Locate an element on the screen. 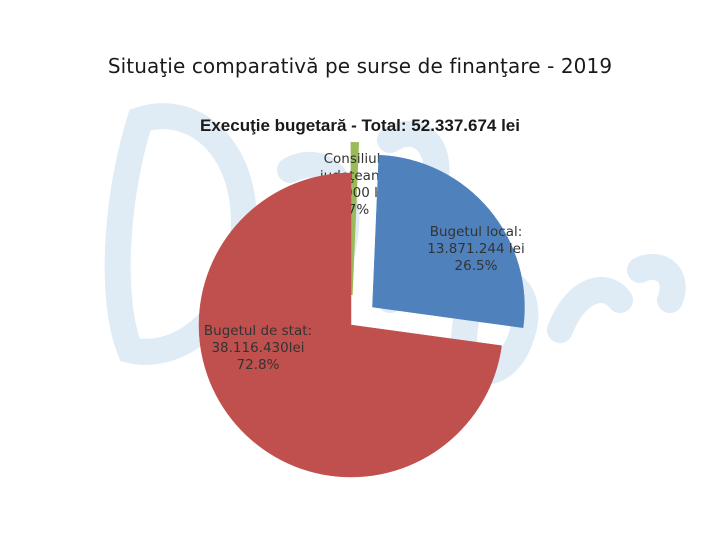 The height and width of the screenshot is (540, 720). pie-slice-consiliul-judetean is located at coordinates (355, 219).